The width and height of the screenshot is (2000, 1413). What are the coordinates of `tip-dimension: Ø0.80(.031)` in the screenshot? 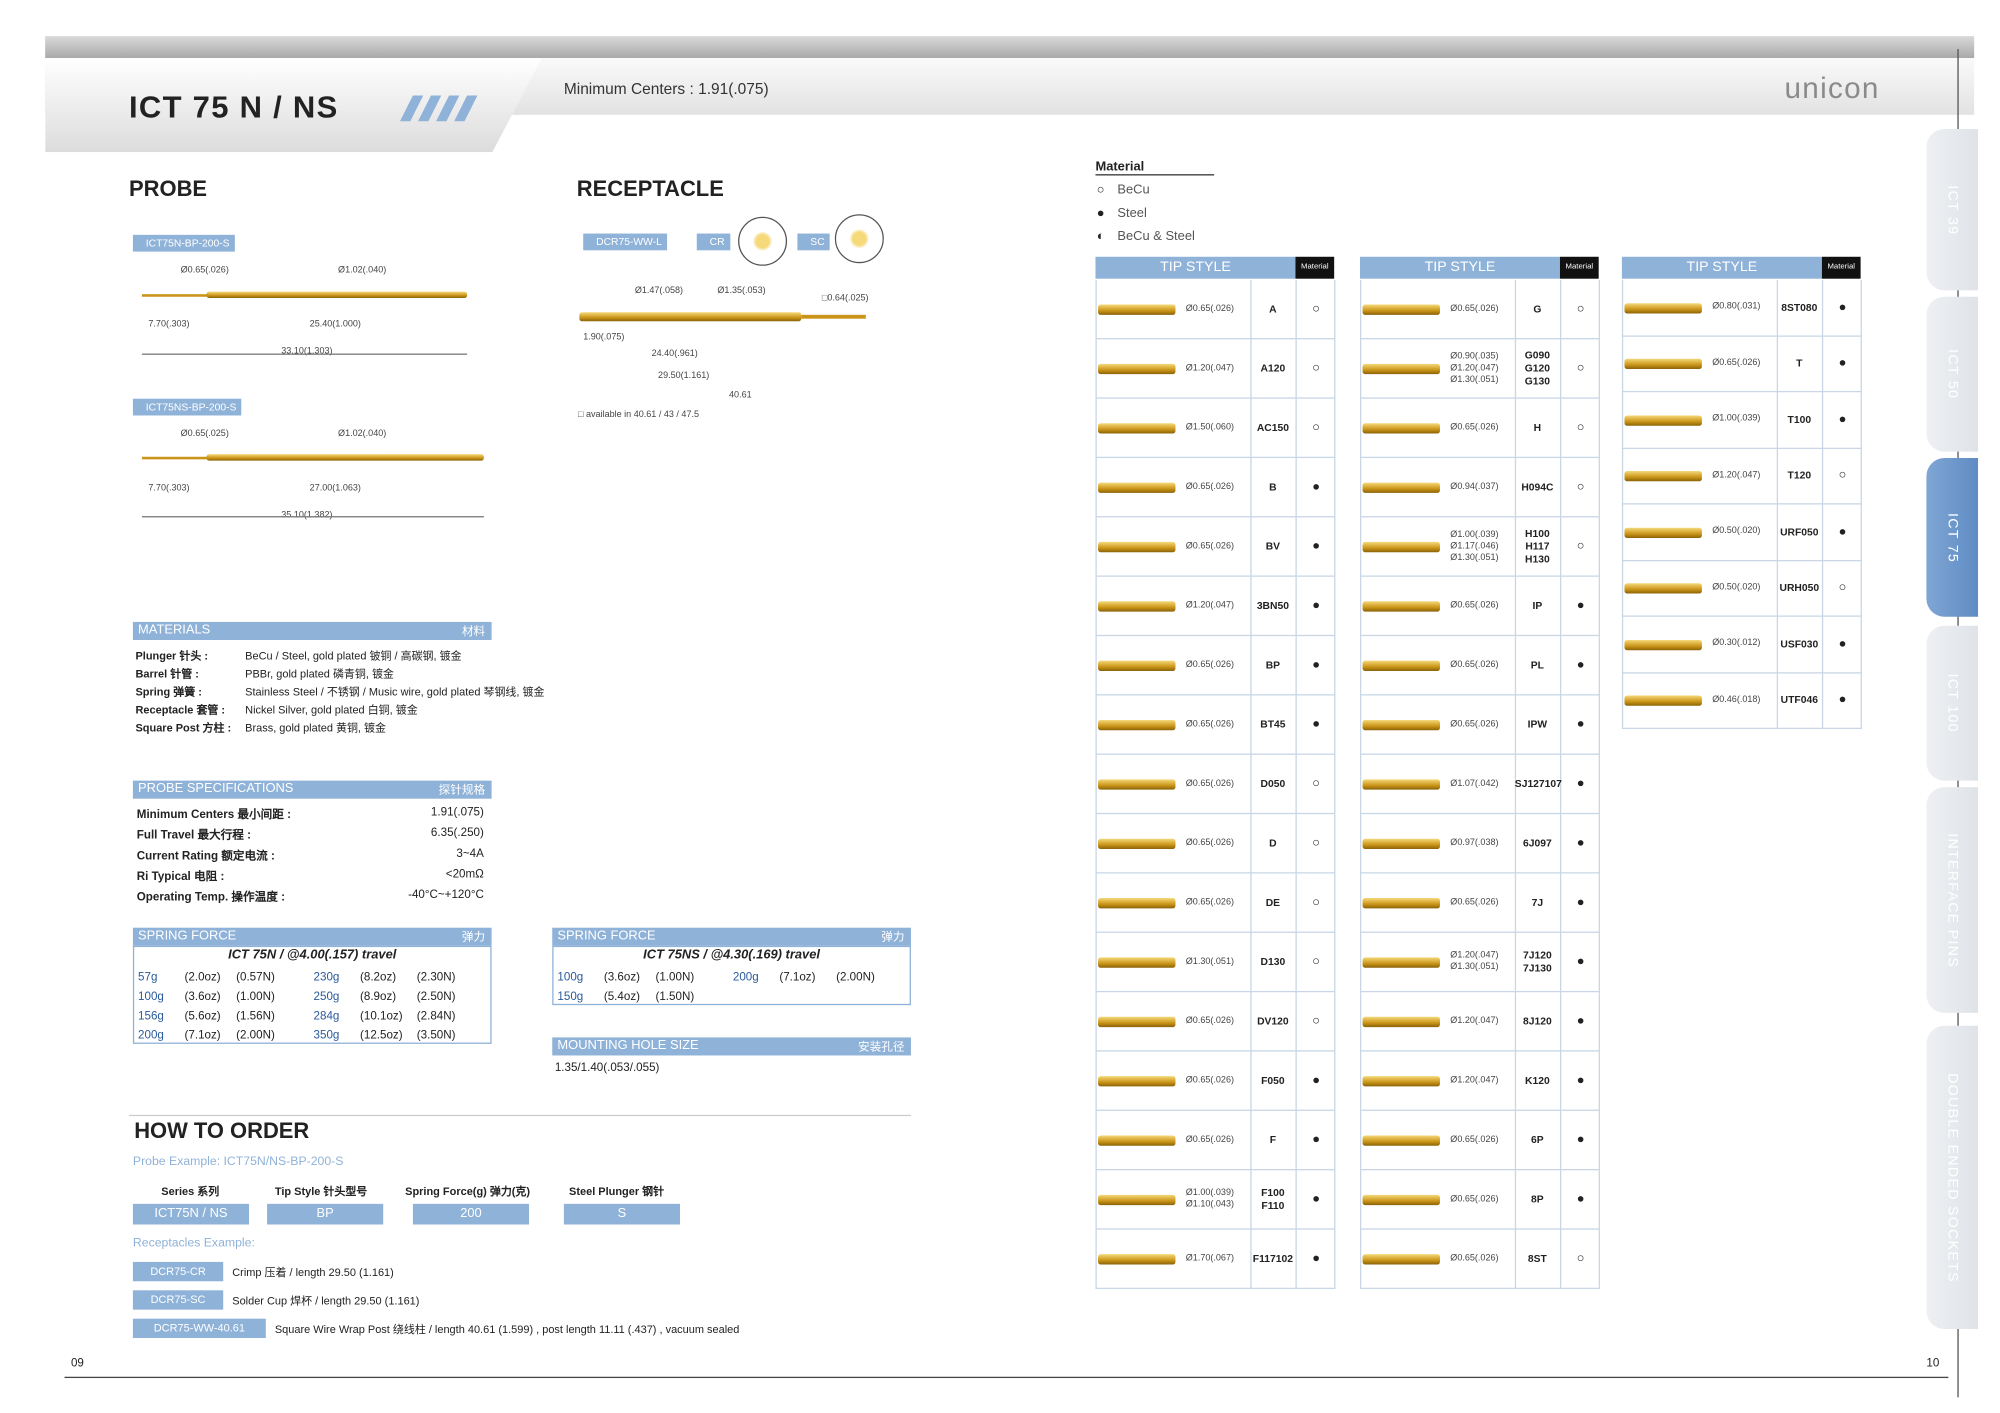 It's located at (1736, 307).